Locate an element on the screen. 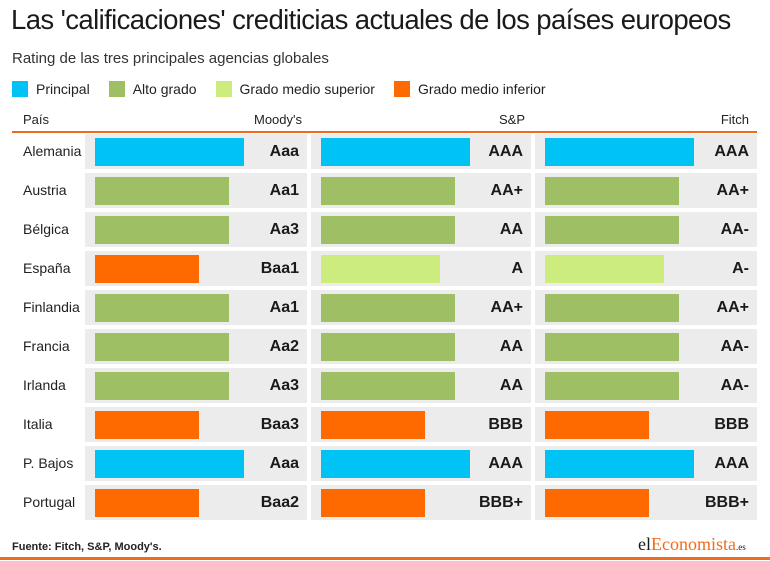  table-row: España Baa1 A A- is located at coordinates (384, 268).